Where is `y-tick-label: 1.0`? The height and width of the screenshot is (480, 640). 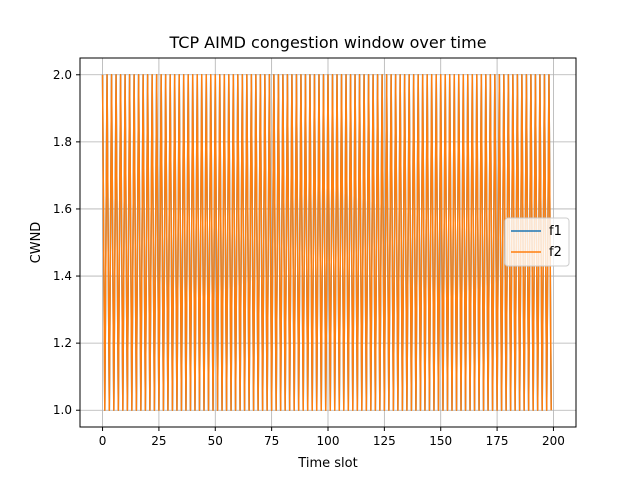
y-tick-label: 1.0 is located at coordinates (62, 410).